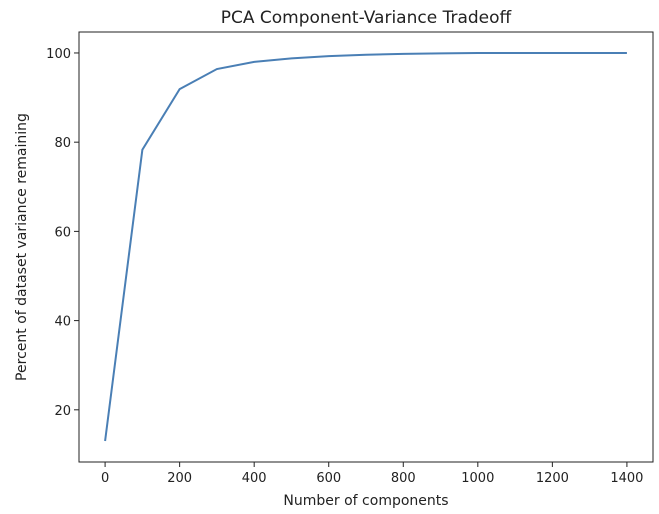 This screenshot has width=659, height=514. I want to click on y-tick-label: 100, so click(58, 54).